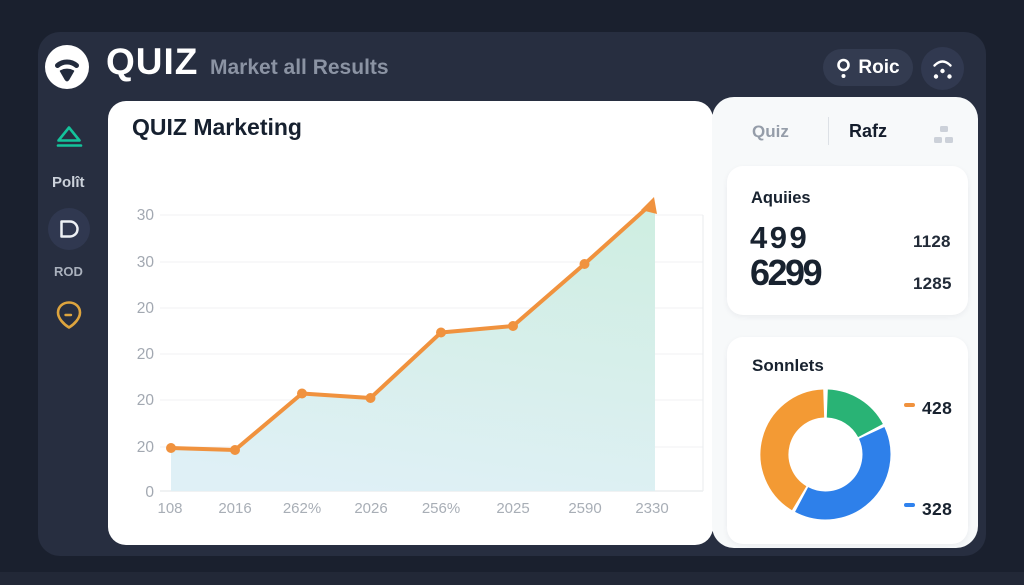 Image resolution: width=1024 pixels, height=585 pixels. What do you see at coordinates (169, 508) in the screenshot?
I see `svg-text: 108` at bounding box center [169, 508].